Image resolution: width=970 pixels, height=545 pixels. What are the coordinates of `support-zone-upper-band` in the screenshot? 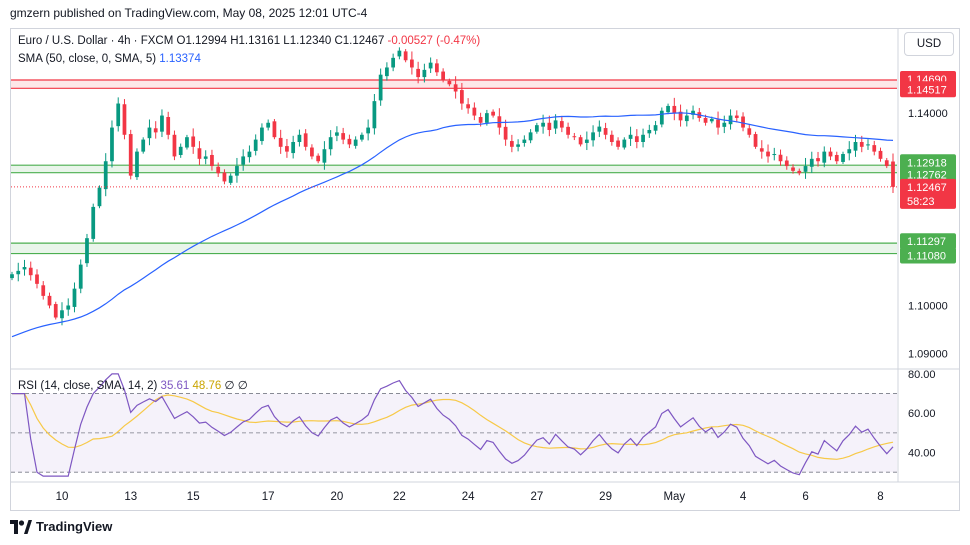 It's located at (454, 169).